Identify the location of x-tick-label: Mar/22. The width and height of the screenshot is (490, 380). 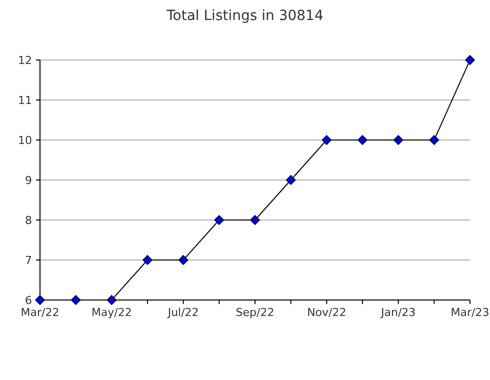
(40, 312).